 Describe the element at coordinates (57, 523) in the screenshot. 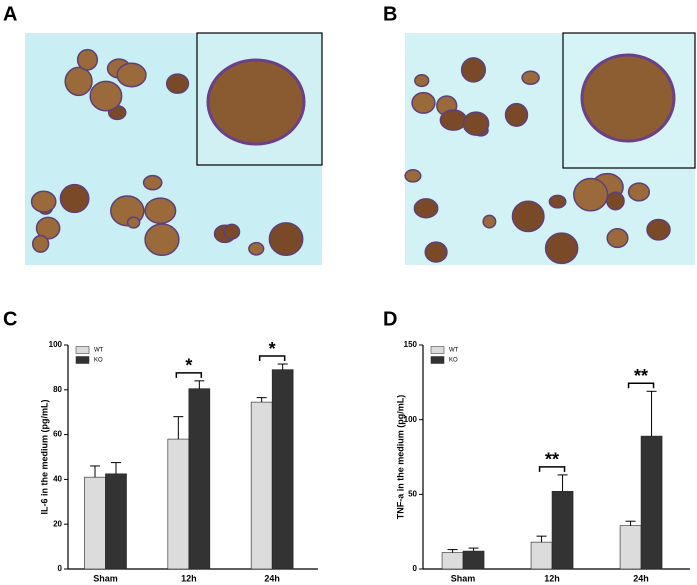

I see `y-tick-label: 20` at that location.